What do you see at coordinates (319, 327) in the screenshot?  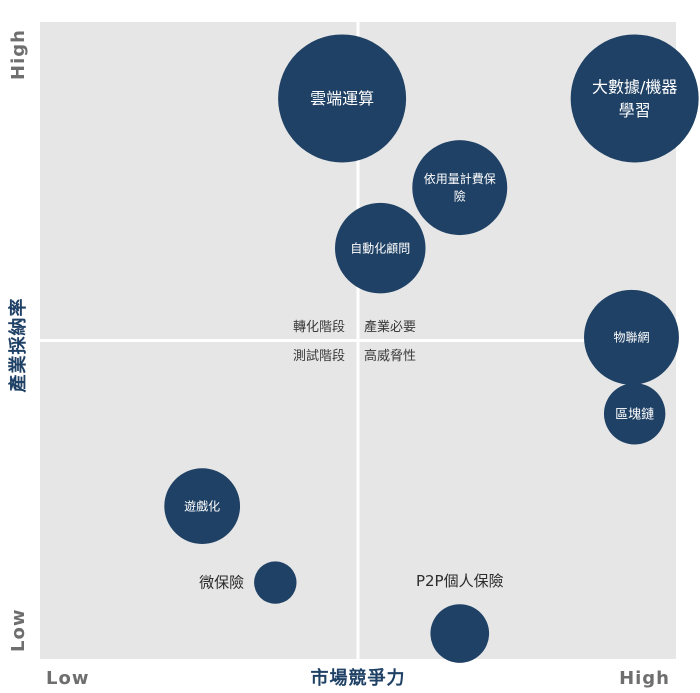 I see `quadrant-label-top-left: 轉化階段` at bounding box center [319, 327].